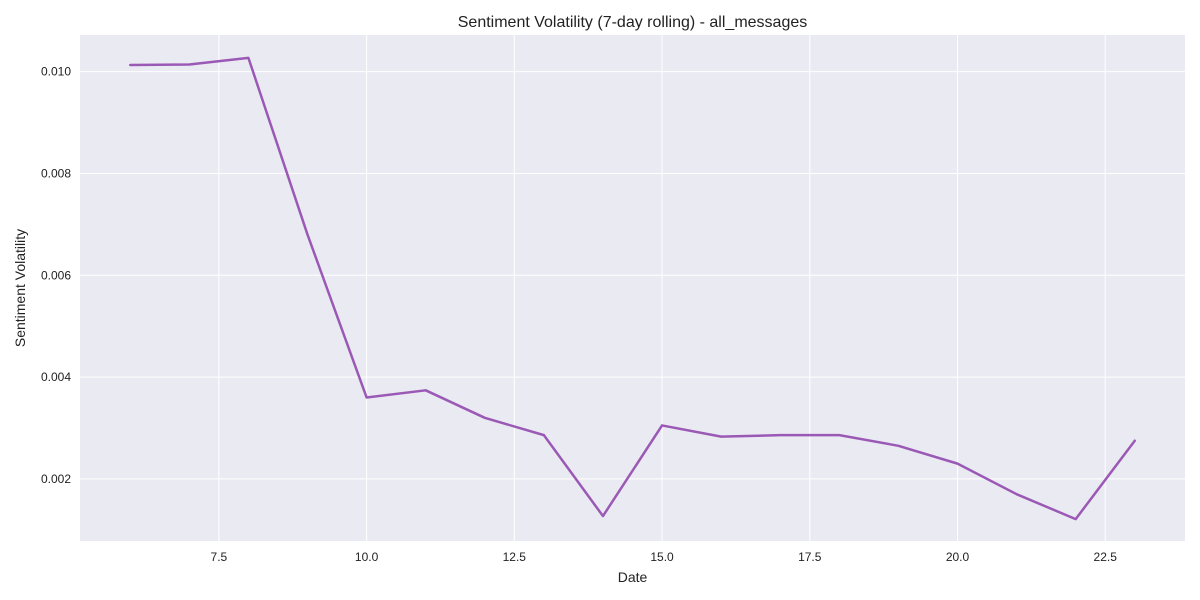  I want to click on x-tick-label: 20.0, so click(958, 557).